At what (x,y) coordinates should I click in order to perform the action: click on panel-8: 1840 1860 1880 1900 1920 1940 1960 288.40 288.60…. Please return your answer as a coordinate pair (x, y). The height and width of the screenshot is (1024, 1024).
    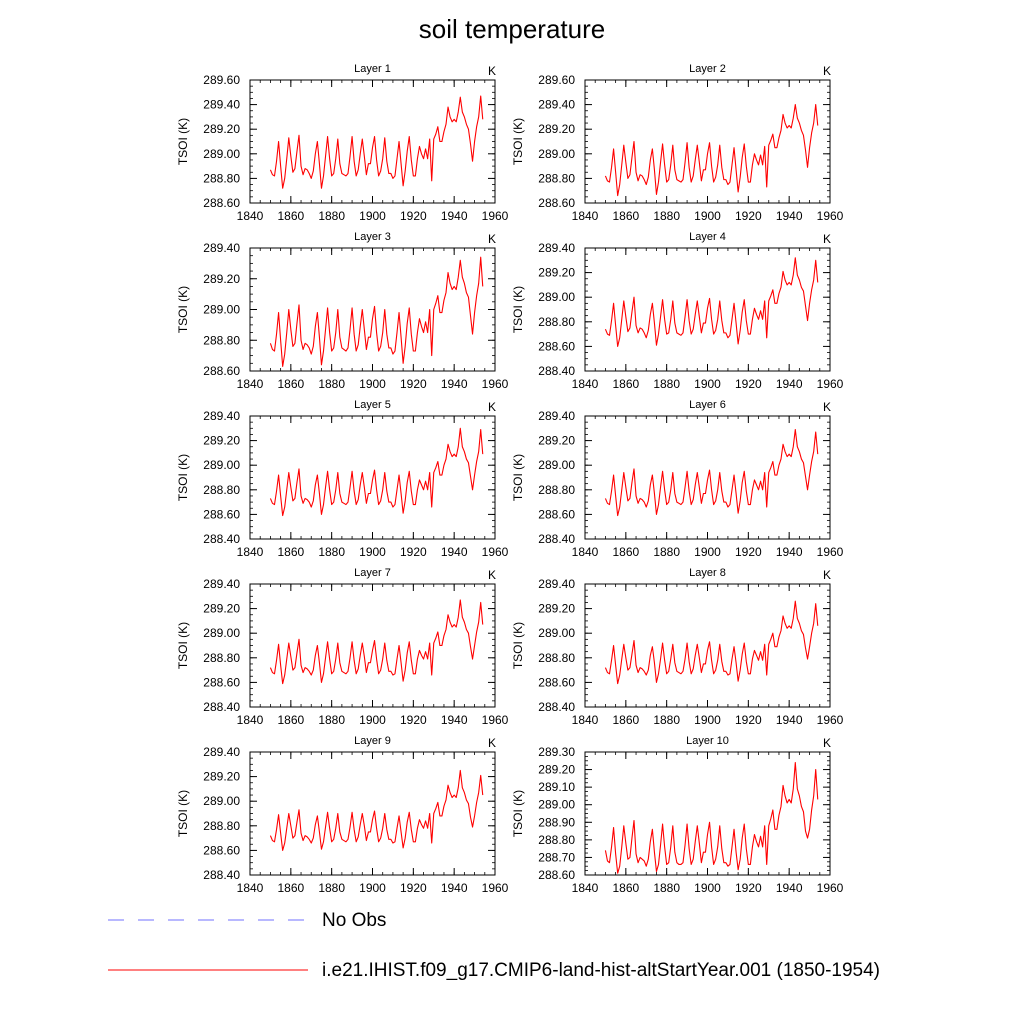
    Looking at the image, I should click on (677, 647).